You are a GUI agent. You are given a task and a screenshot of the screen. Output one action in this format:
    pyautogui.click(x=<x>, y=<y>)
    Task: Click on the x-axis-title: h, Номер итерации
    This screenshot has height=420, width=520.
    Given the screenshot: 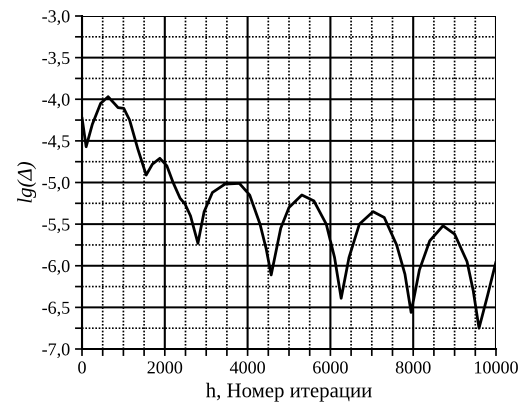 What is the action you would take?
    pyautogui.click(x=289, y=392)
    